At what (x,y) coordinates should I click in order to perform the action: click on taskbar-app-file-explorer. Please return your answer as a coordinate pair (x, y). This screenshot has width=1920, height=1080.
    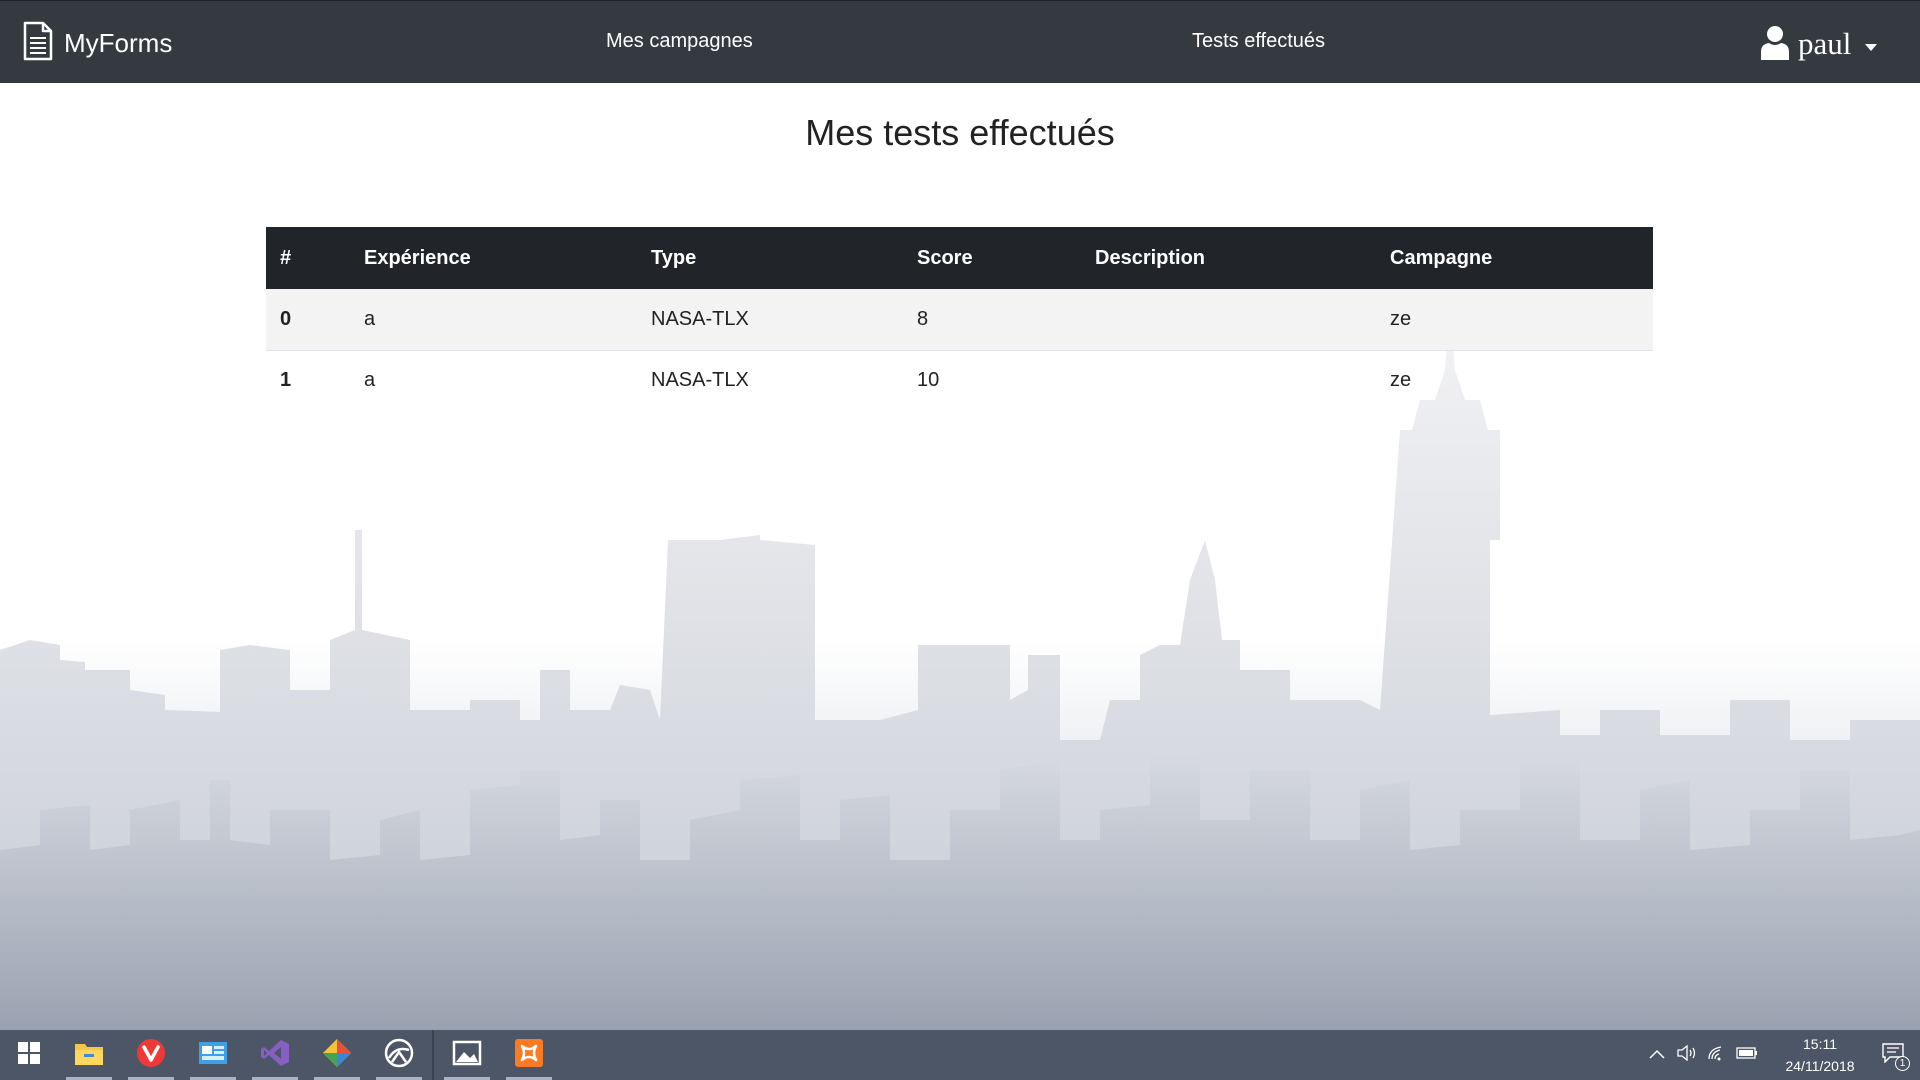
    Looking at the image, I should click on (89, 1055).